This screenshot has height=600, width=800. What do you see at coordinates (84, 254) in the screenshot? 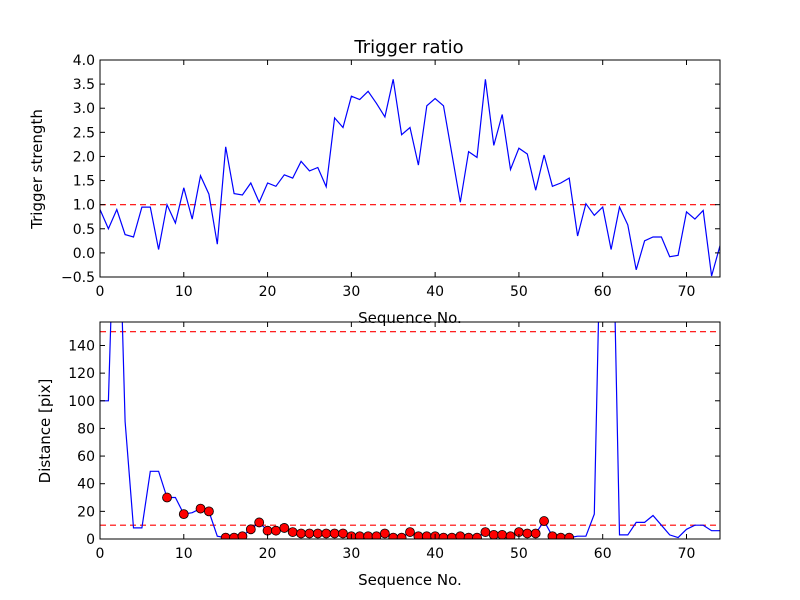
I see `y-tick-label: 0.0` at bounding box center [84, 254].